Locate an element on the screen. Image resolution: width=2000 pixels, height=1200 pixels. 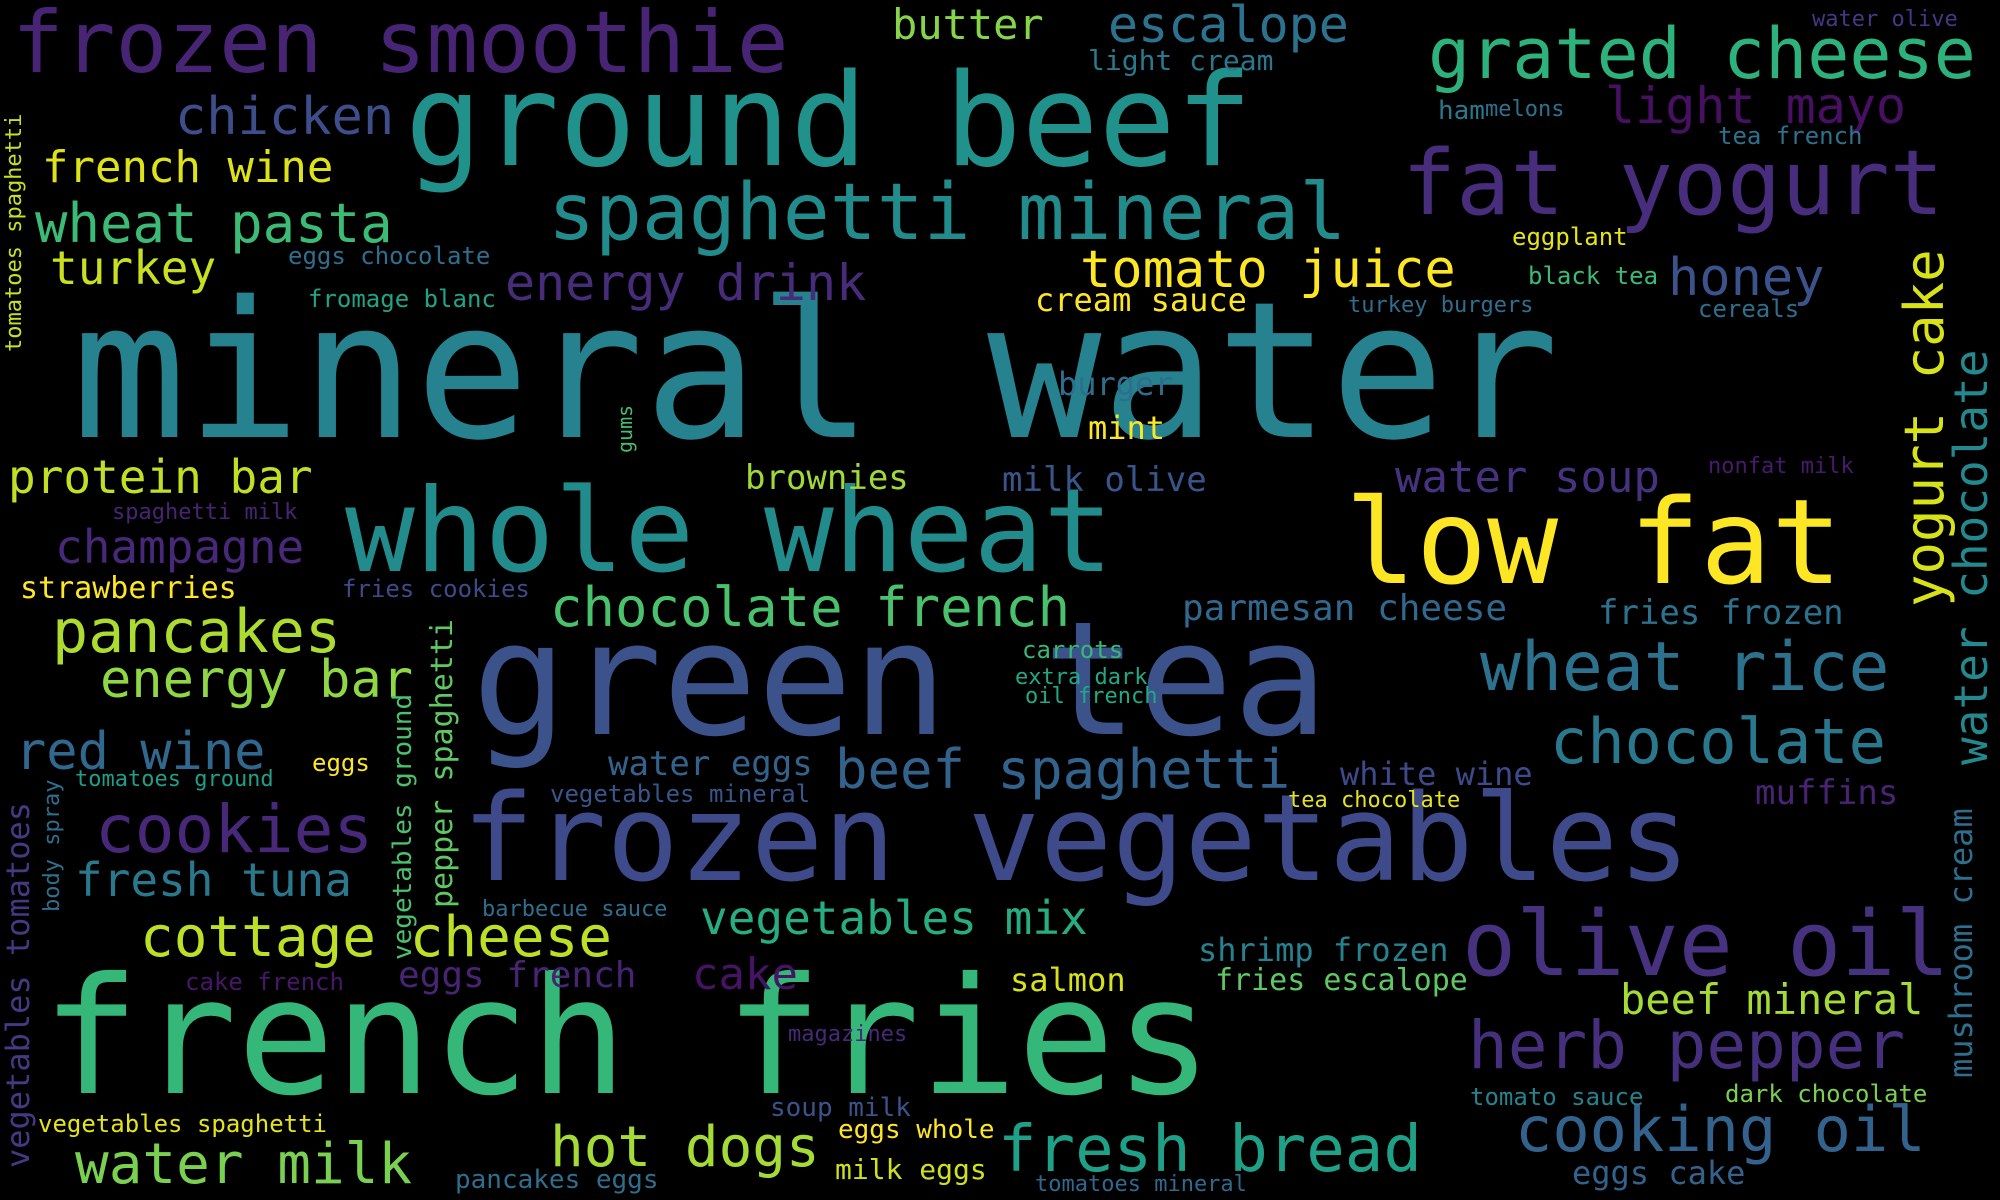
word-pancakes: pancakes is located at coordinates (196, 632).